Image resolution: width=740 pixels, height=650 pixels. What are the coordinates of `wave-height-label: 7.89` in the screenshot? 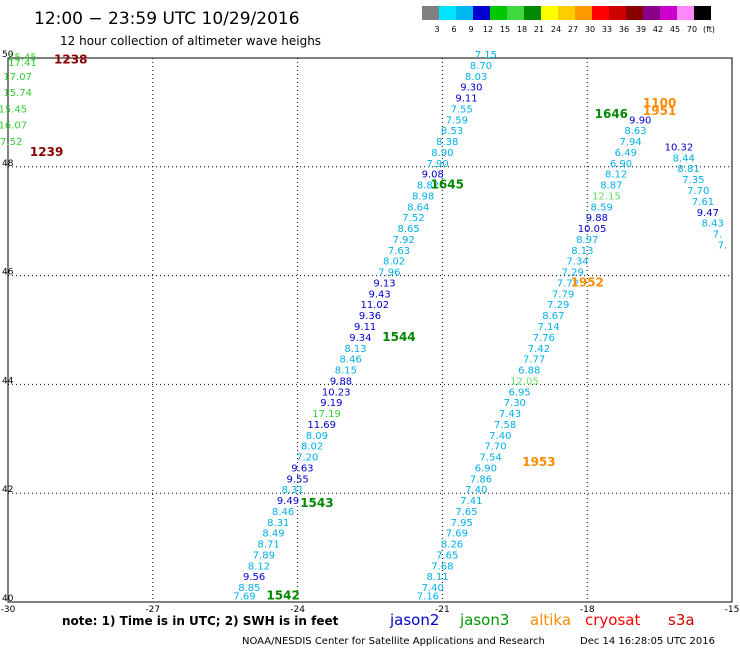 It's located at (264, 555).